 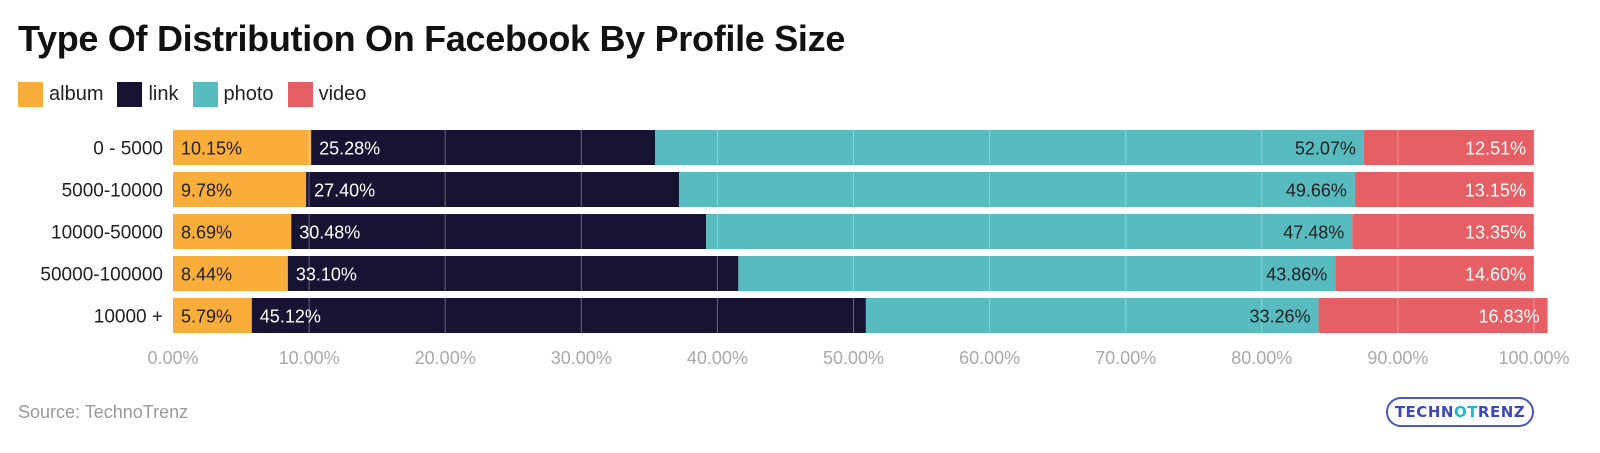 What do you see at coordinates (128, 317) in the screenshot?
I see `category-label: 10000 +` at bounding box center [128, 317].